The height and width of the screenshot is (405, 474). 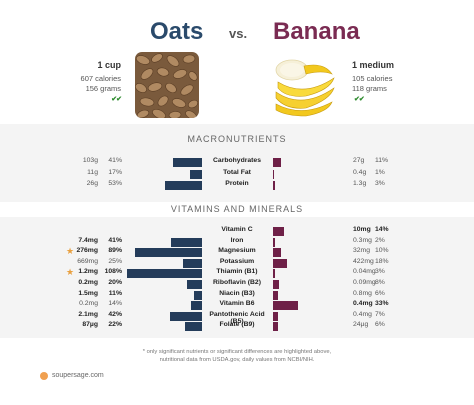 I want to click on right-value: 422mg, so click(x=363, y=261).